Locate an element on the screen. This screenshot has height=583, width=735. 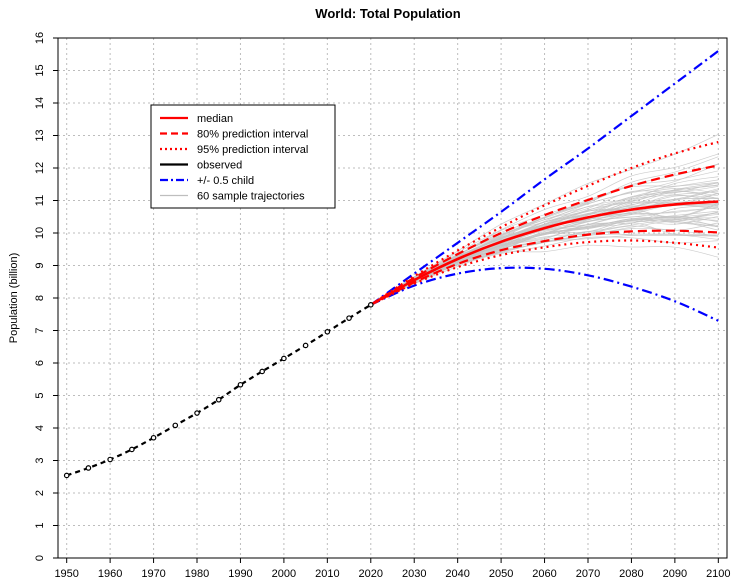
x-tick-label: 1960 is located at coordinates (110, 574).